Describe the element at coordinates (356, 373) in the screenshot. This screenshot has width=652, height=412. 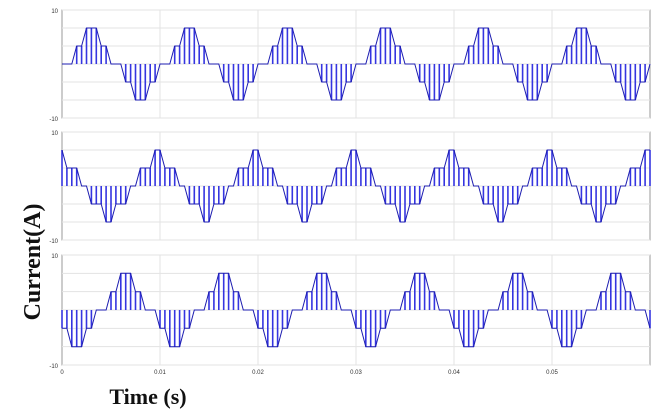
I see `x-tick-label: 0.03` at that location.